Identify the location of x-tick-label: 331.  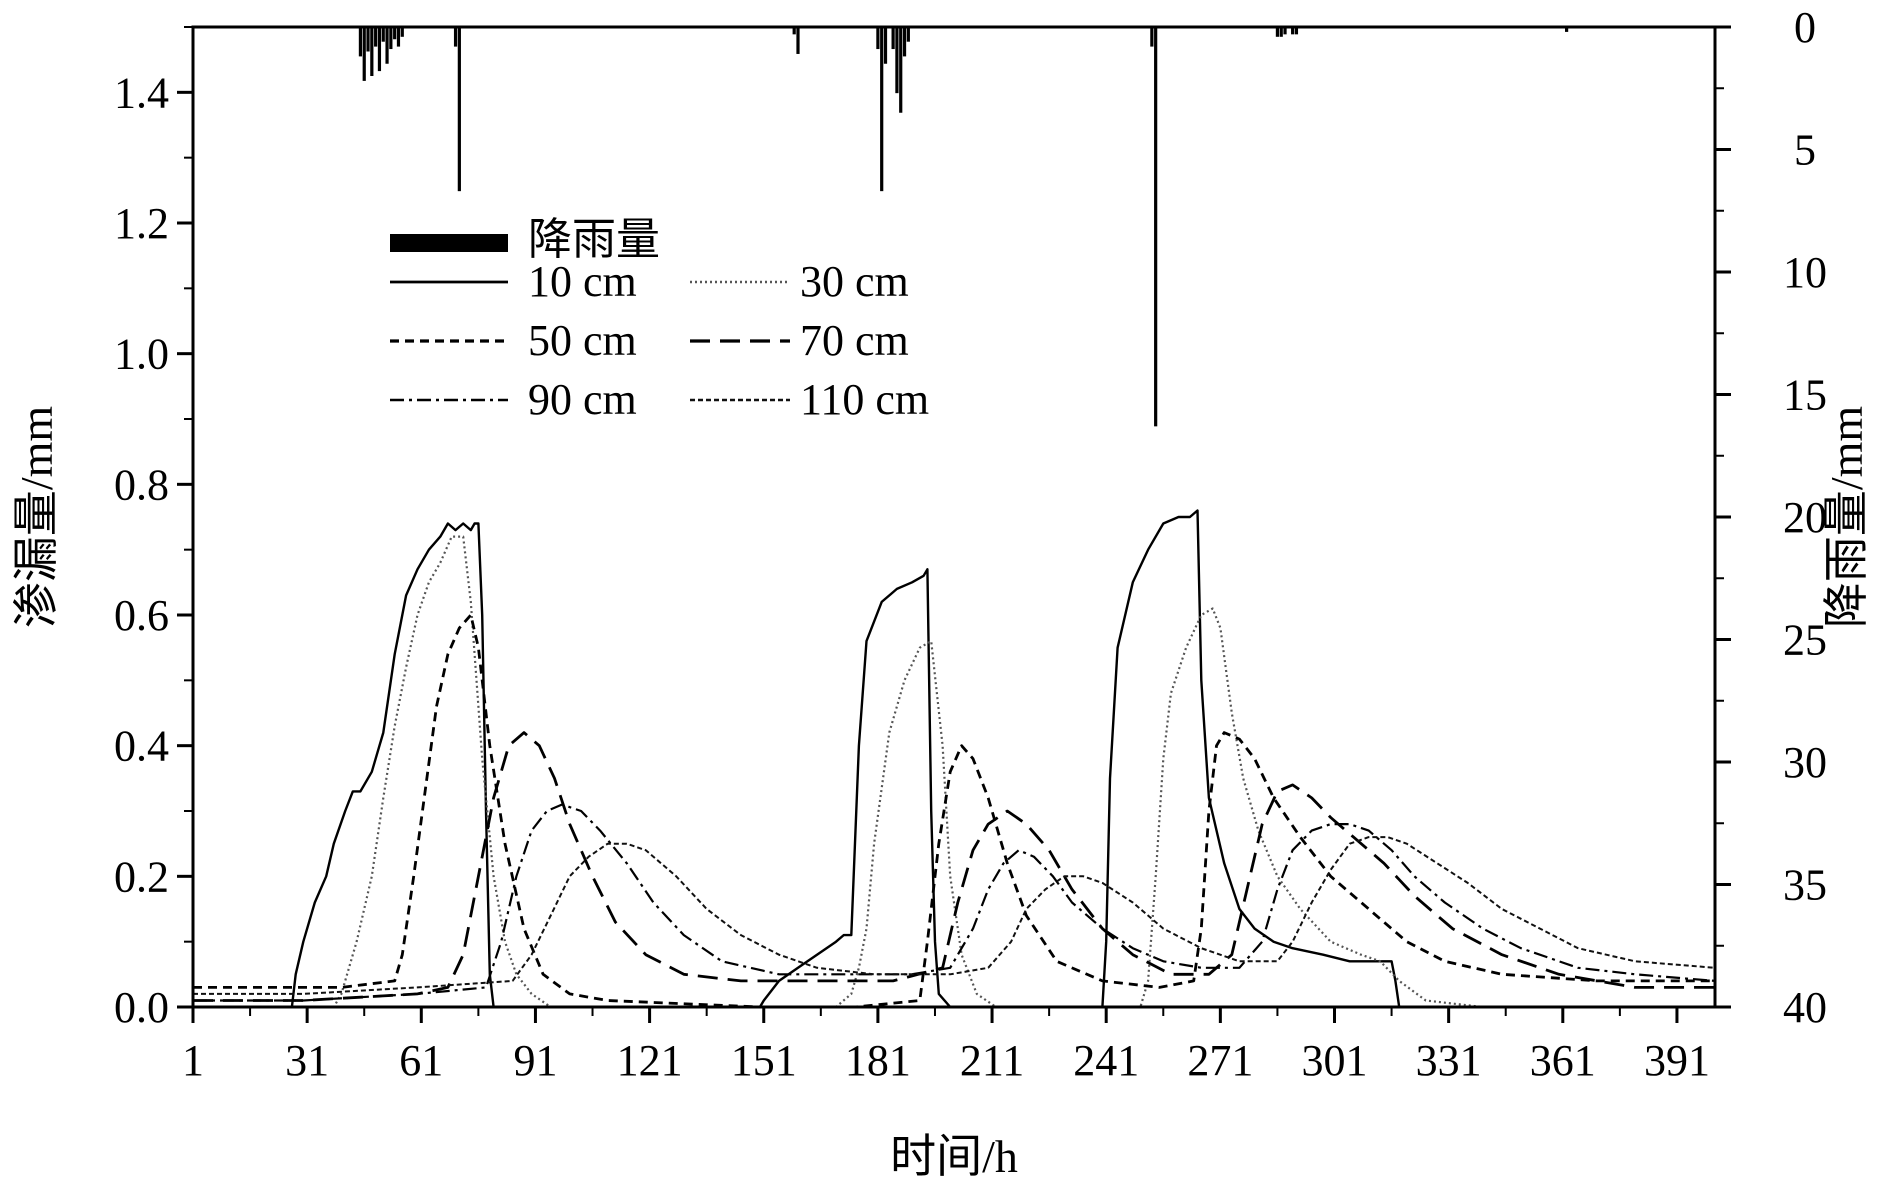
(1449, 1060).